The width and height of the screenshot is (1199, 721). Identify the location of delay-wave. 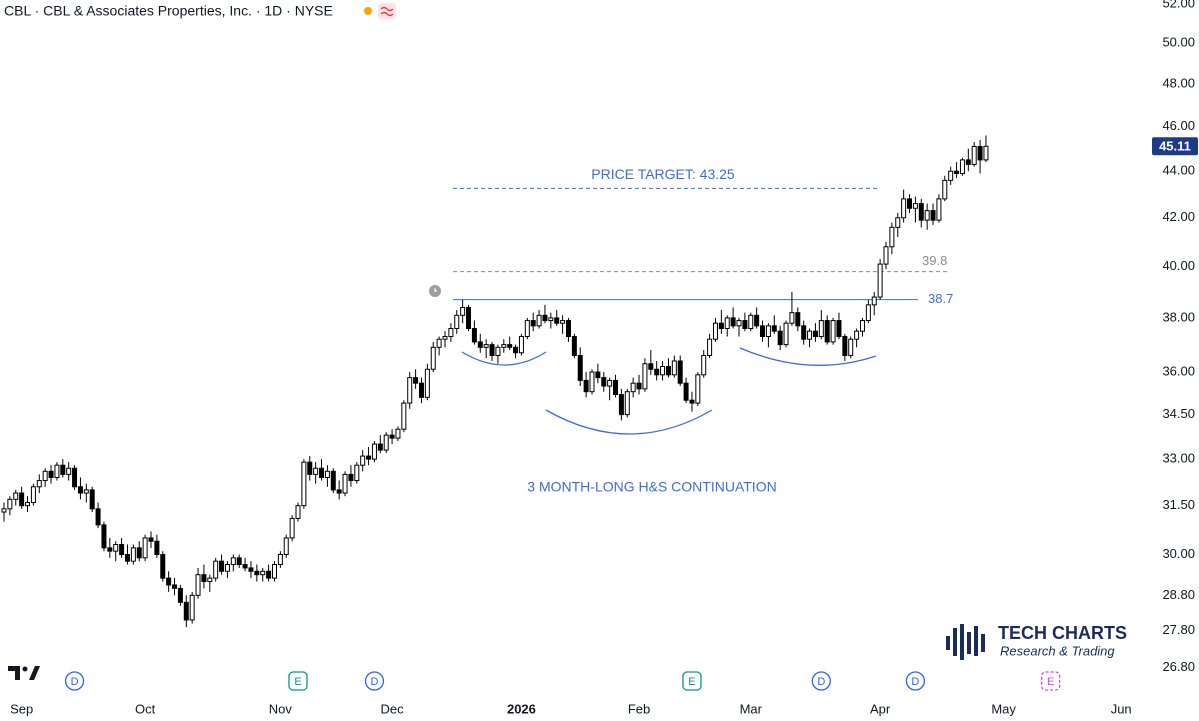
(387, 11).